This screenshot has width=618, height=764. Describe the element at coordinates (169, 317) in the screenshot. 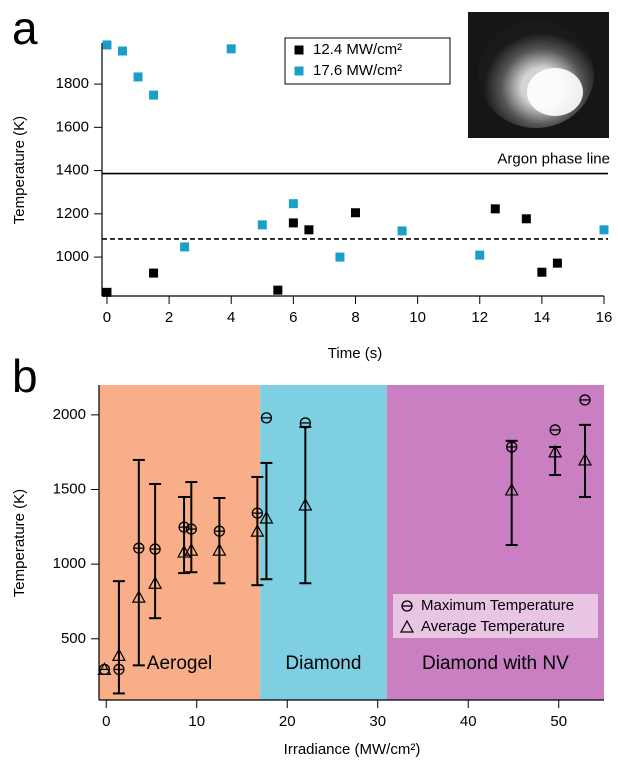

I see `x-tick-label: 2` at that location.